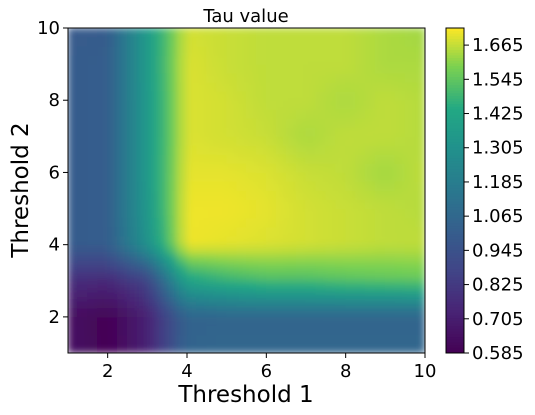 The width and height of the screenshot is (535, 415). What do you see at coordinates (498, 182) in the screenshot?
I see `colorbar-tick-label: 1.185` at bounding box center [498, 182].